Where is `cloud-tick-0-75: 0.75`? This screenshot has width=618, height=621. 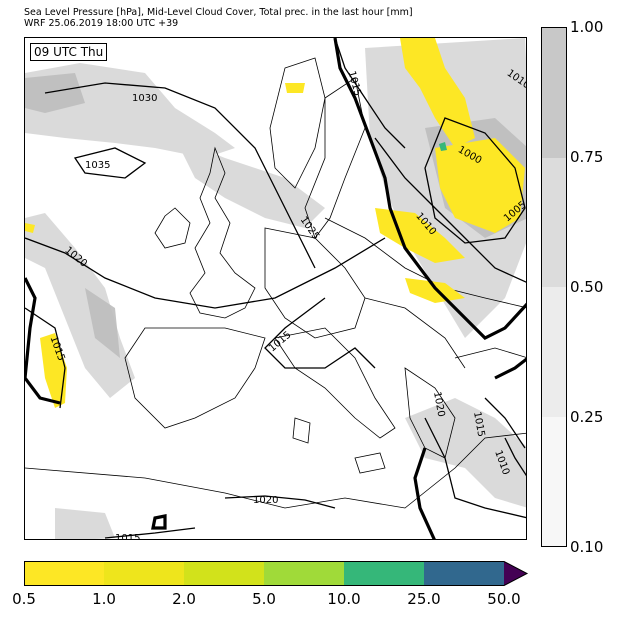 cloud-tick-0-75: 0.75 is located at coordinates (587, 157).